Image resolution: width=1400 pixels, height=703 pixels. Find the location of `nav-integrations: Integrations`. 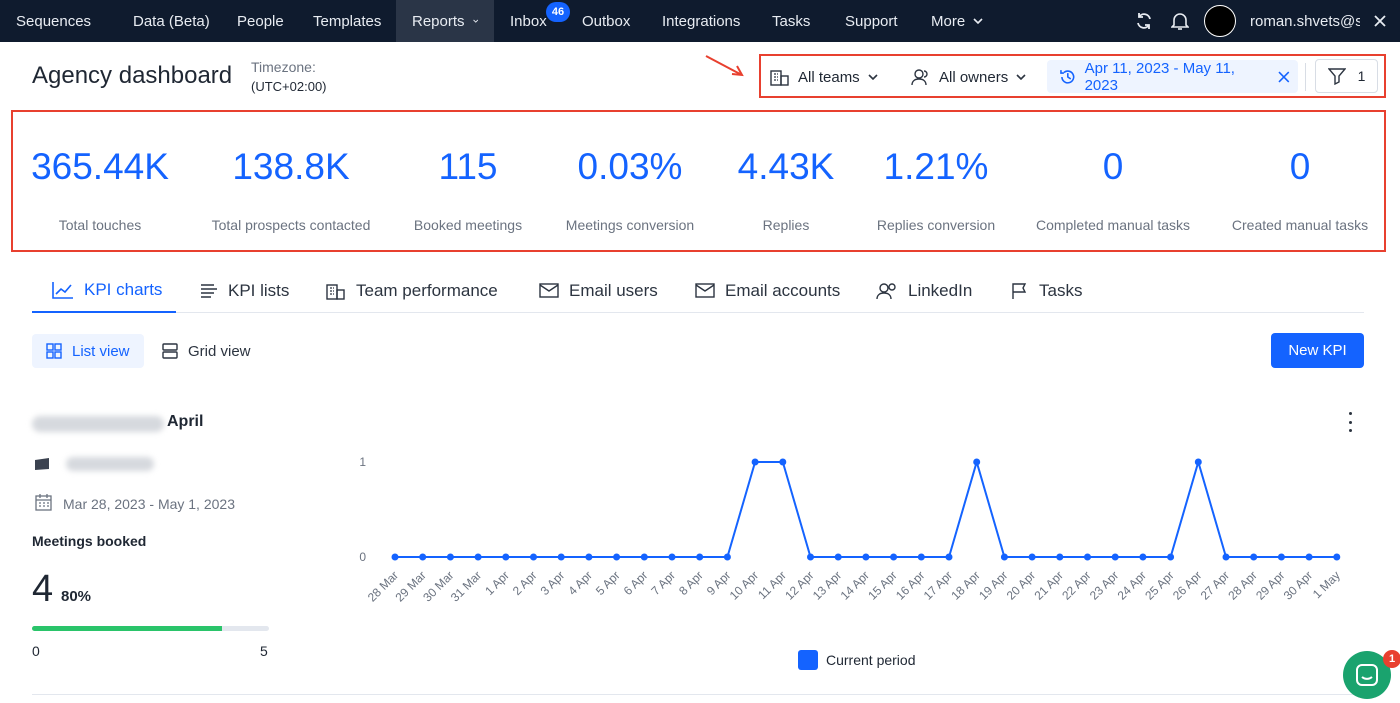

nav-integrations: Integrations is located at coordinates (701, 21).